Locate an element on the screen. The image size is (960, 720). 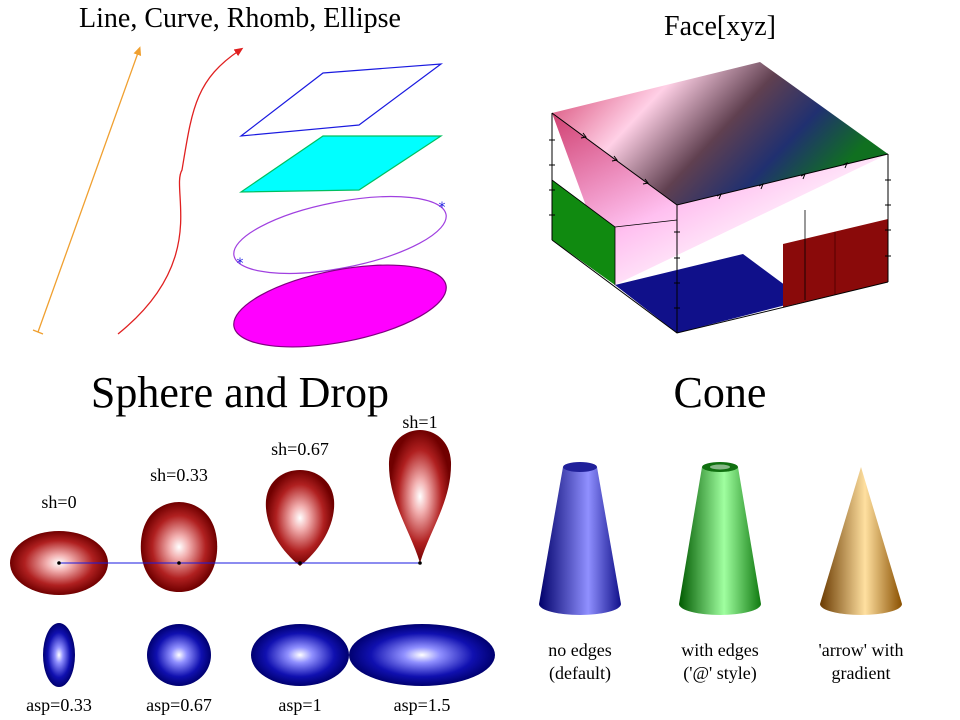
face-bottom-blue is located at coordinates (710, 293).